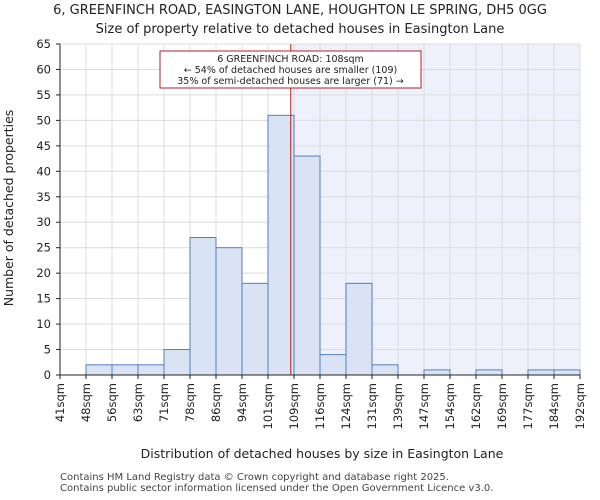 This screenshot has height=500, width=600. What do you see at coordinates (43, 95) in the screenshot?
I see `y-tick-label: 55` at bounding box center [43, 95].